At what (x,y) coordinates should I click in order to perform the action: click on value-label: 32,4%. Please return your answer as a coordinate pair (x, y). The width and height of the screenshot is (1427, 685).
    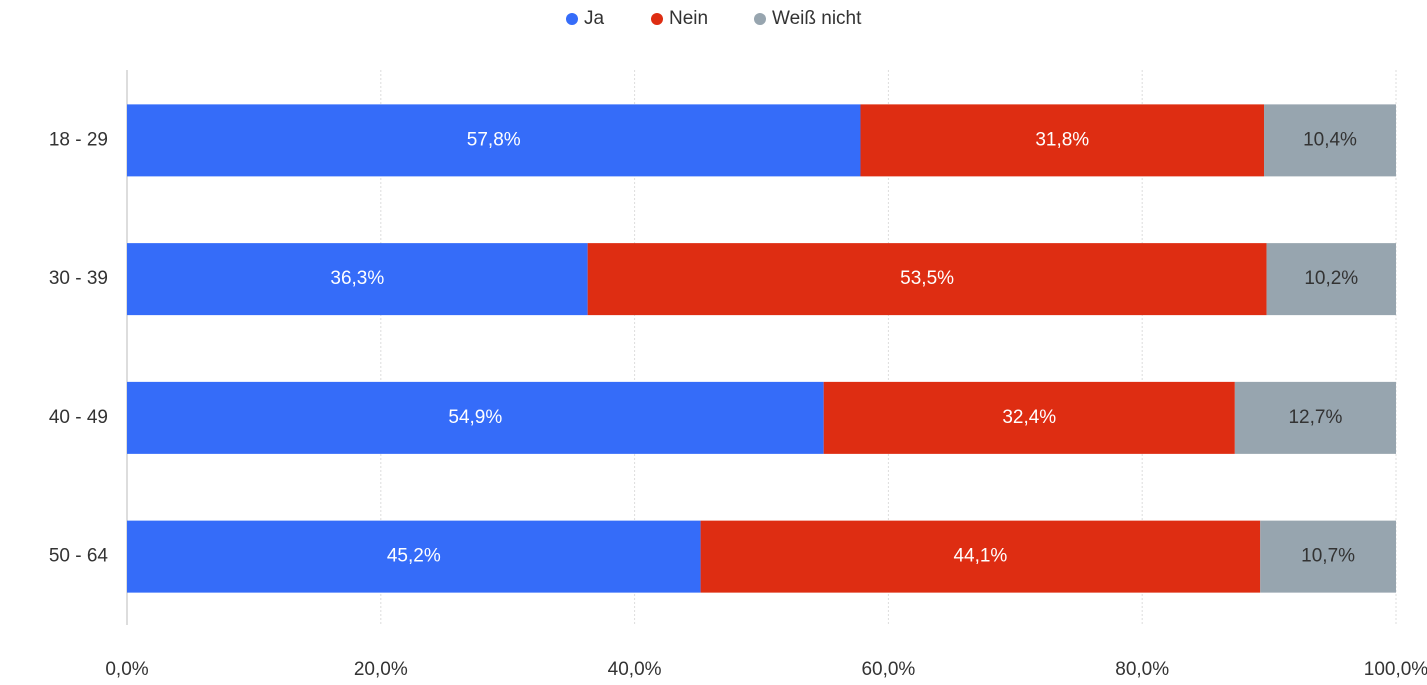
    Looking at the image, I should click on (1029, 417).